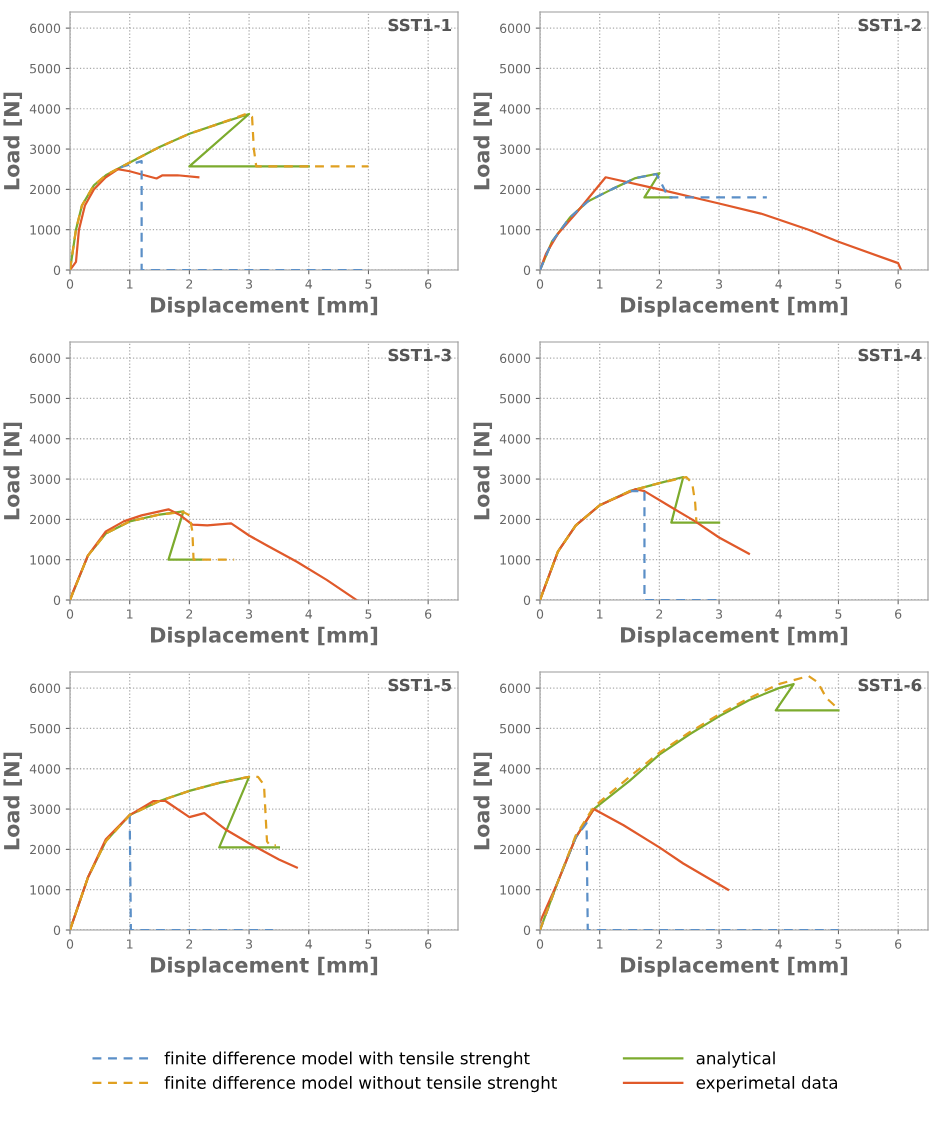  What do you see at coordinates (420, 25) in the screenshot?
I see `chart-title: SST1-1` at bounding box center [420, 25].